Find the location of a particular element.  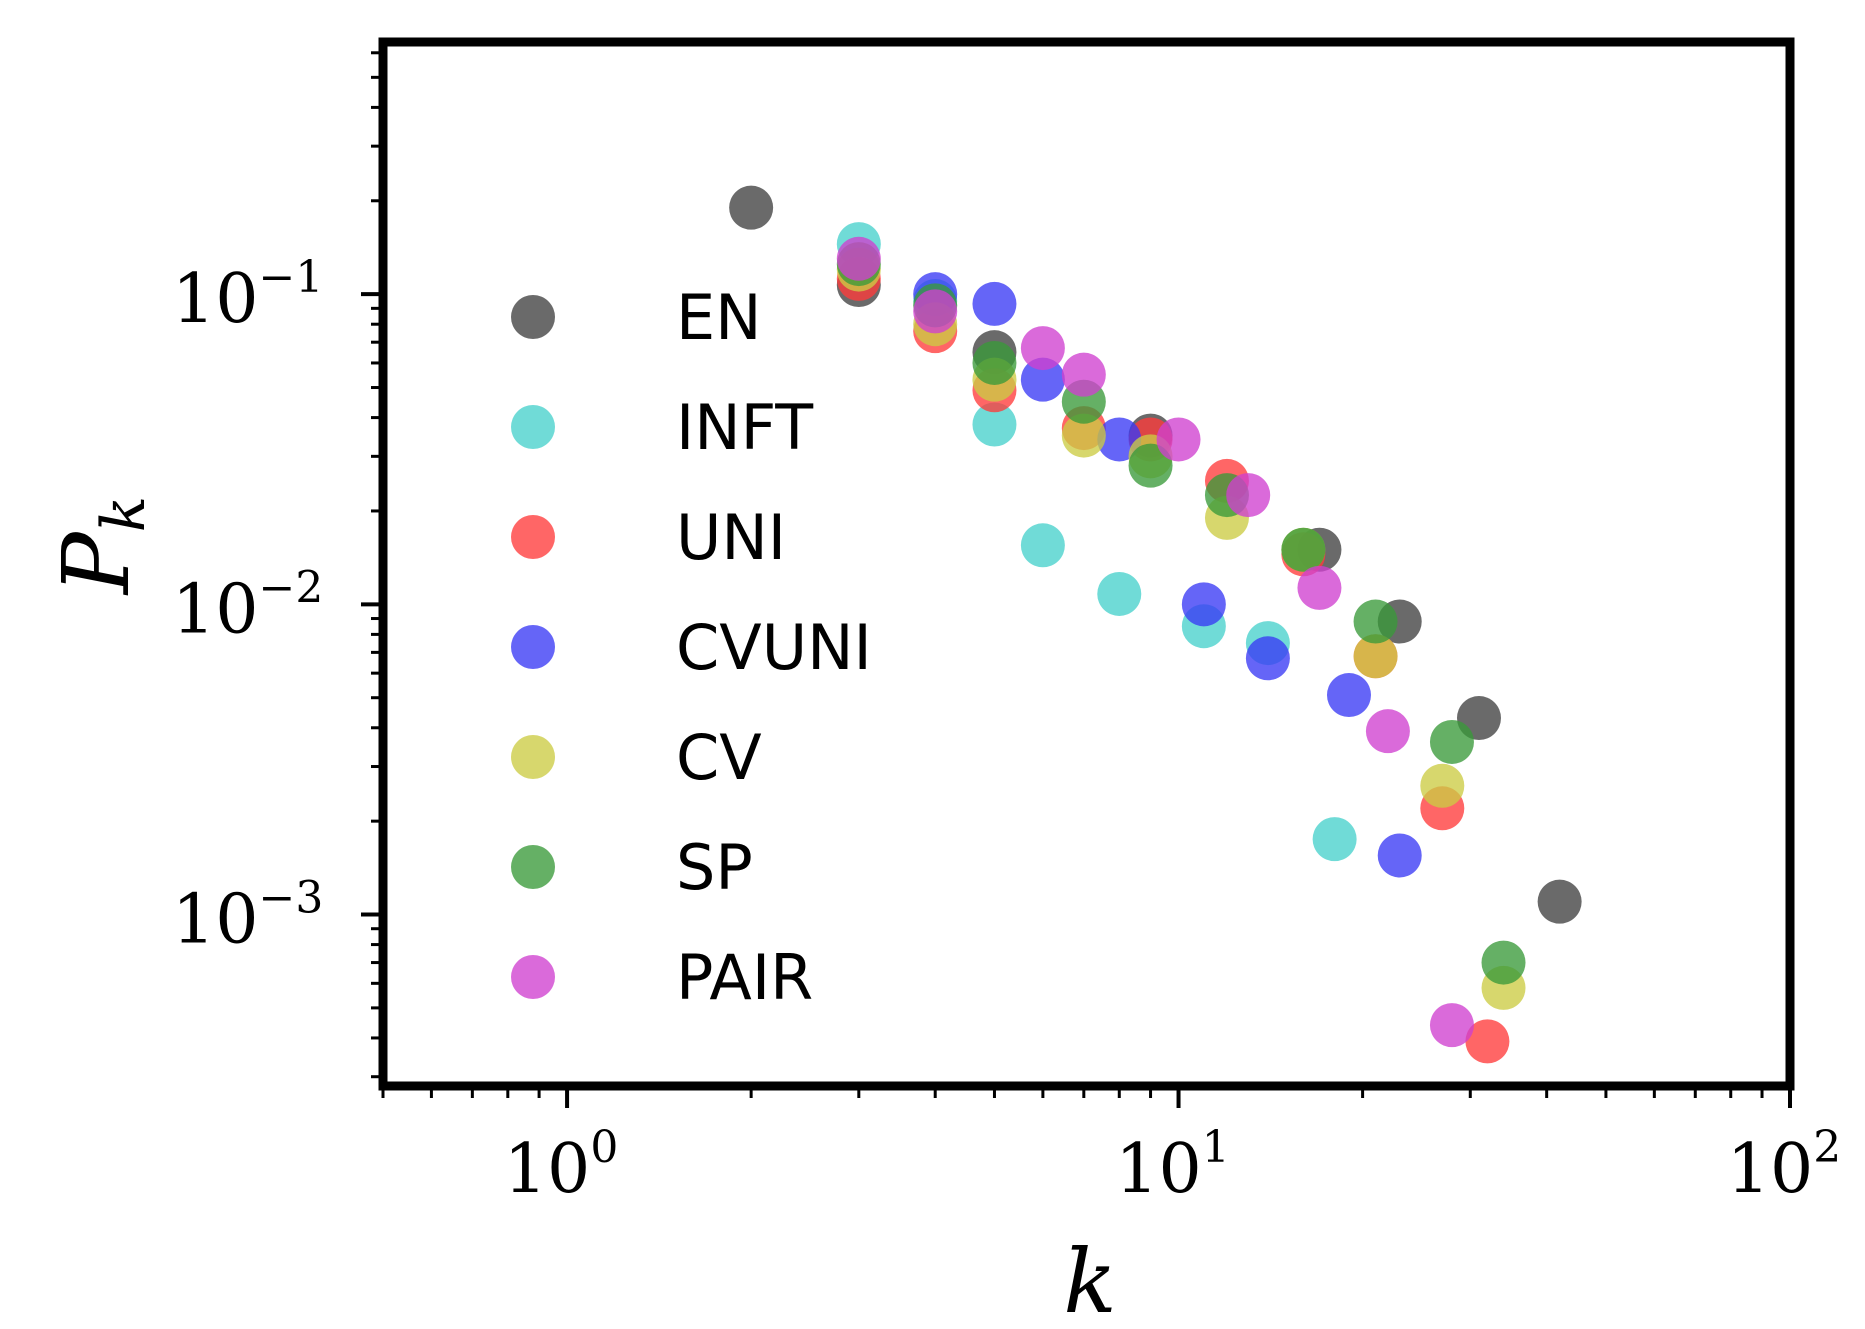

x-tick-label: 100 is located at coordinates (561, 1165).